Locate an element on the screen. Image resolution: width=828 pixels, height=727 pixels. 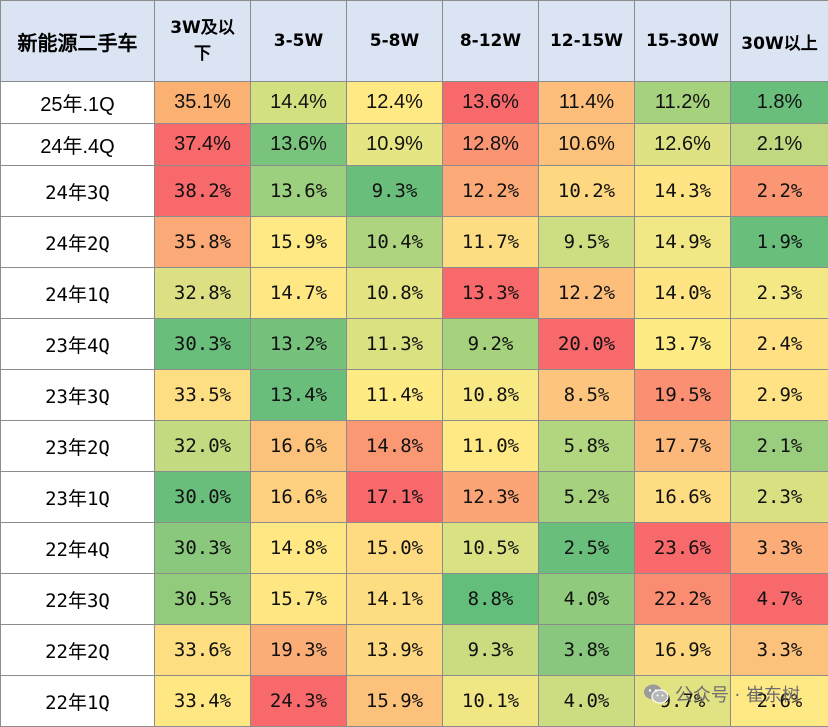
data-cell: 4.7% is located at coordinates (779, 599).